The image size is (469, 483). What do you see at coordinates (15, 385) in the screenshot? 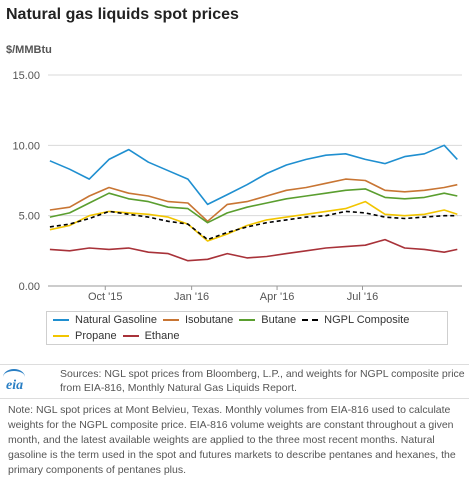
I see `eia-logo: eia` at bounding box center [15, 385].